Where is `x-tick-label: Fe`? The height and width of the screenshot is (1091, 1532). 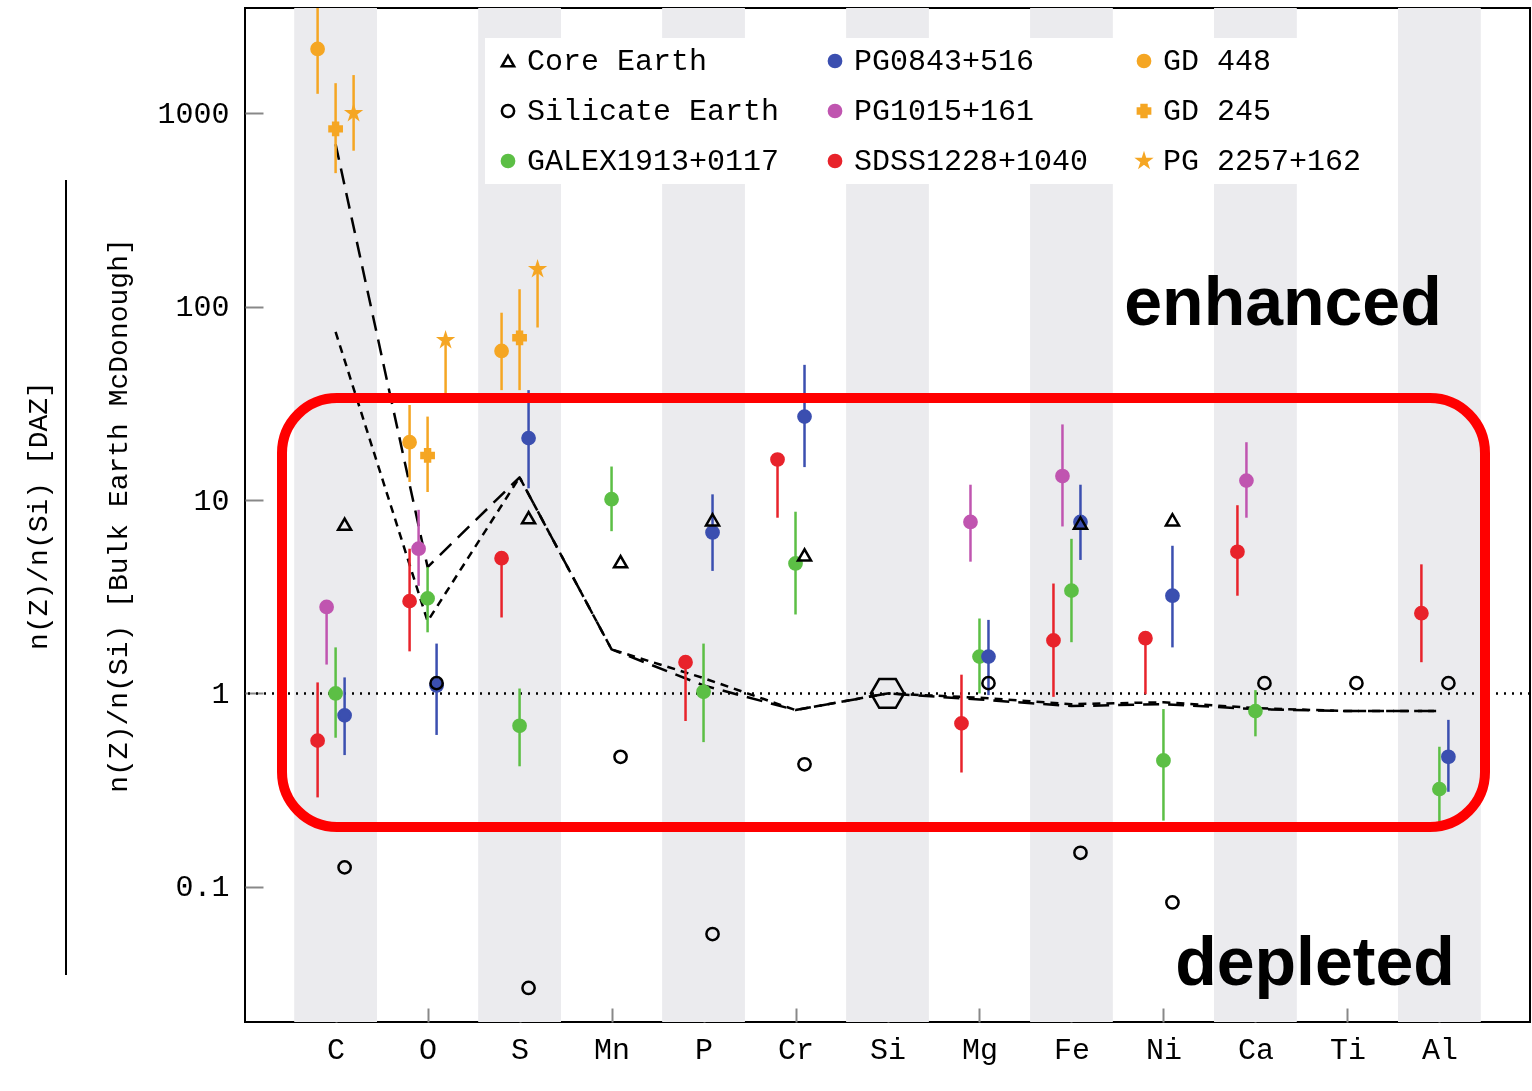 x-tick-label: Fe is located at coordinates (1071, 1050).